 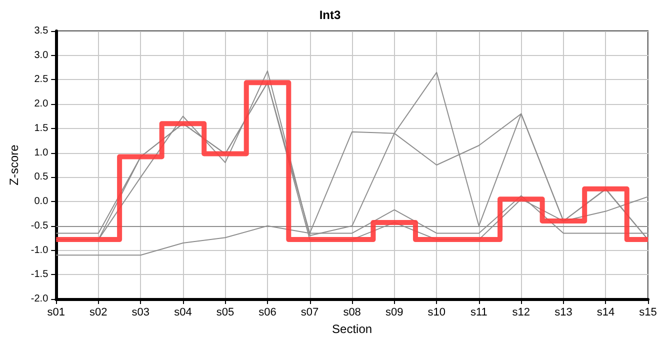 What do you see at coordinates (41, 80) in the screenshot?
I see `y-tick-label: 2.5` at bounding box center [41, 80].